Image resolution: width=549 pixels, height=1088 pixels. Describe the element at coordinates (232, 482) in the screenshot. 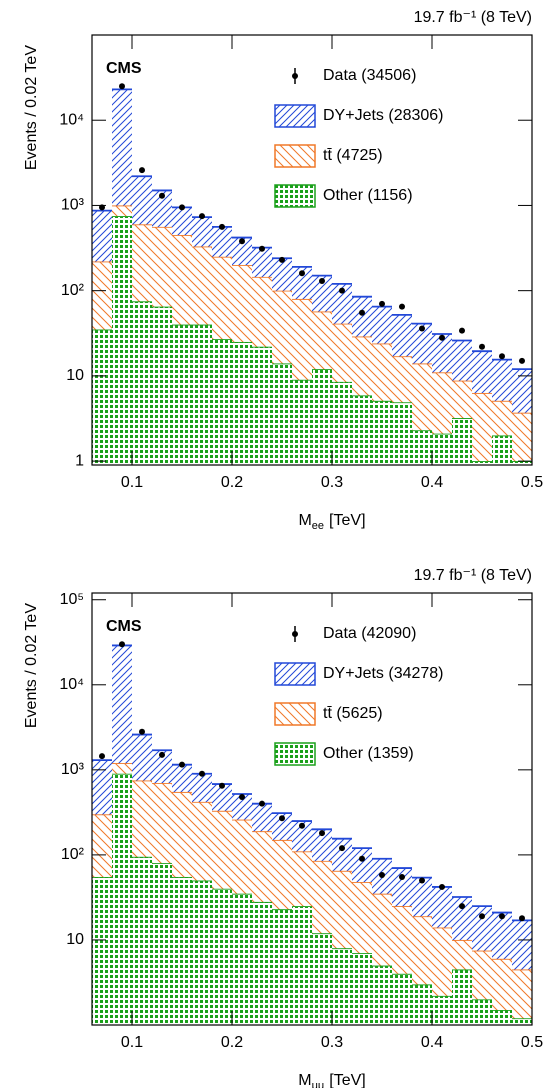

I see `x-tick-label: 0.2` at that location.